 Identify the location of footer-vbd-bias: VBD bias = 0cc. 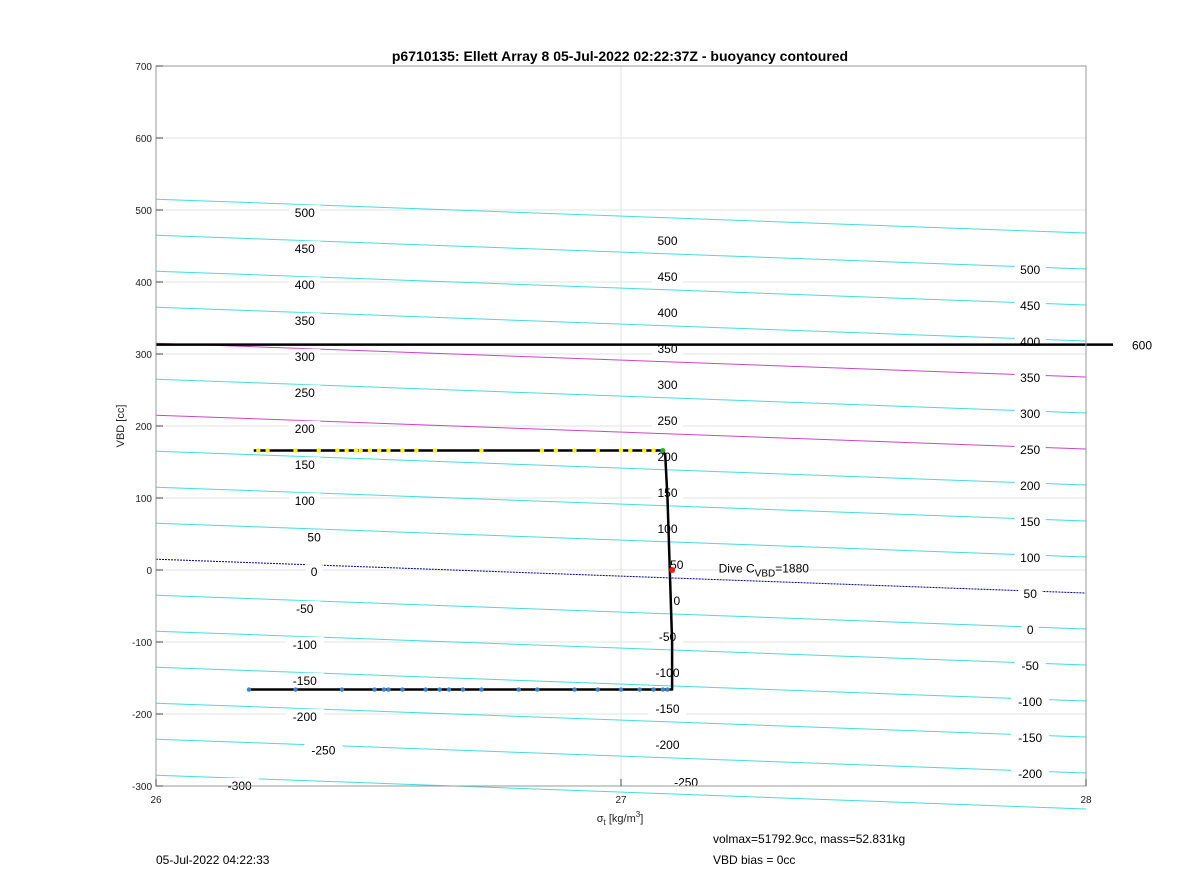
(754, 860).